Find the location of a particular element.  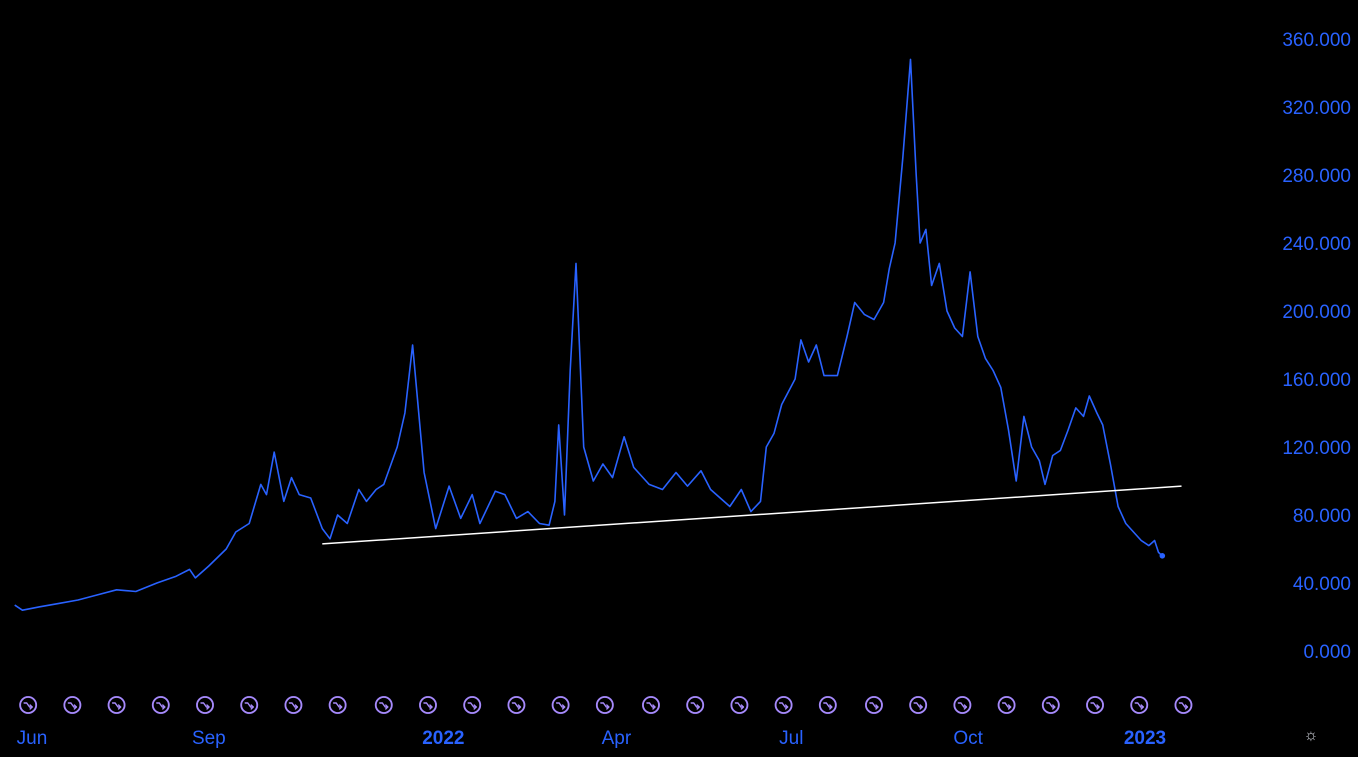

x-tick-label: 2022 is located at coordinates (443, 738).